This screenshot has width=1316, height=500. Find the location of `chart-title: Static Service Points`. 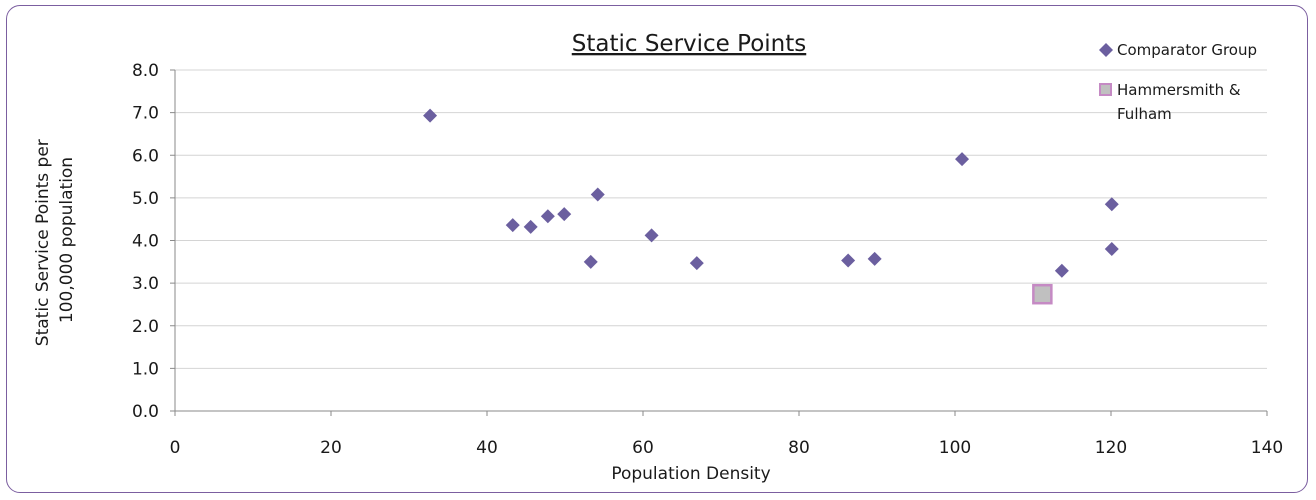

chart-title: Static Service Points is located at coordinates (689, 44).